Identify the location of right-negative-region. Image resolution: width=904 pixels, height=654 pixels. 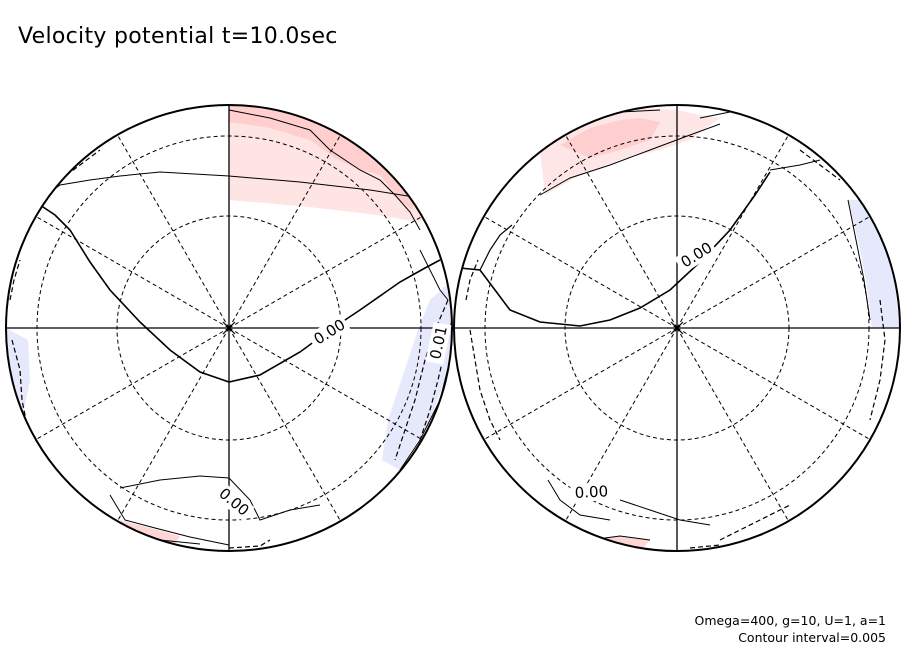
(874, 264).